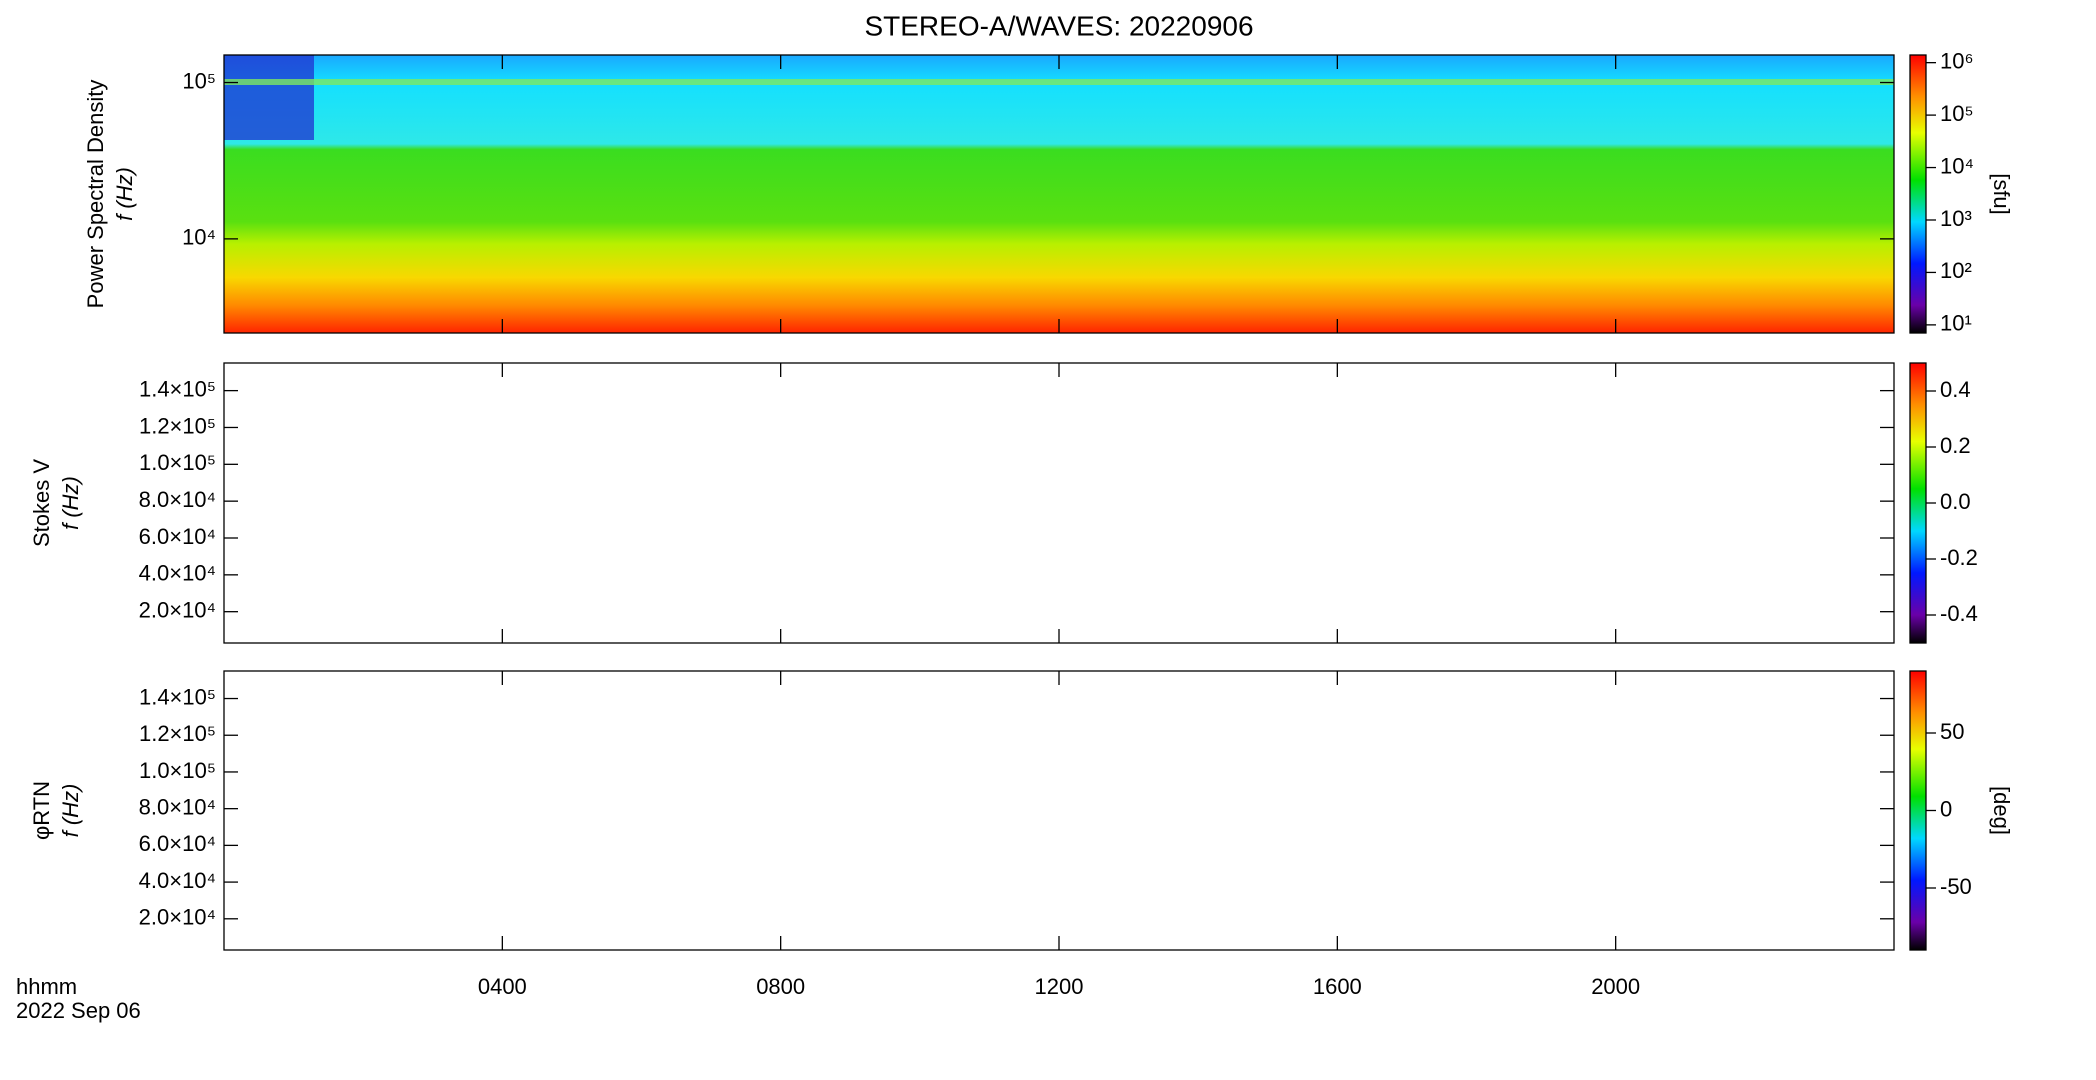 This screenshot has height=1080, width=2096. What do you see at coordinates (2001, 810) in the screenshot?
I see `colorbar-label: [deg]` at bounding box center [2001, 810].